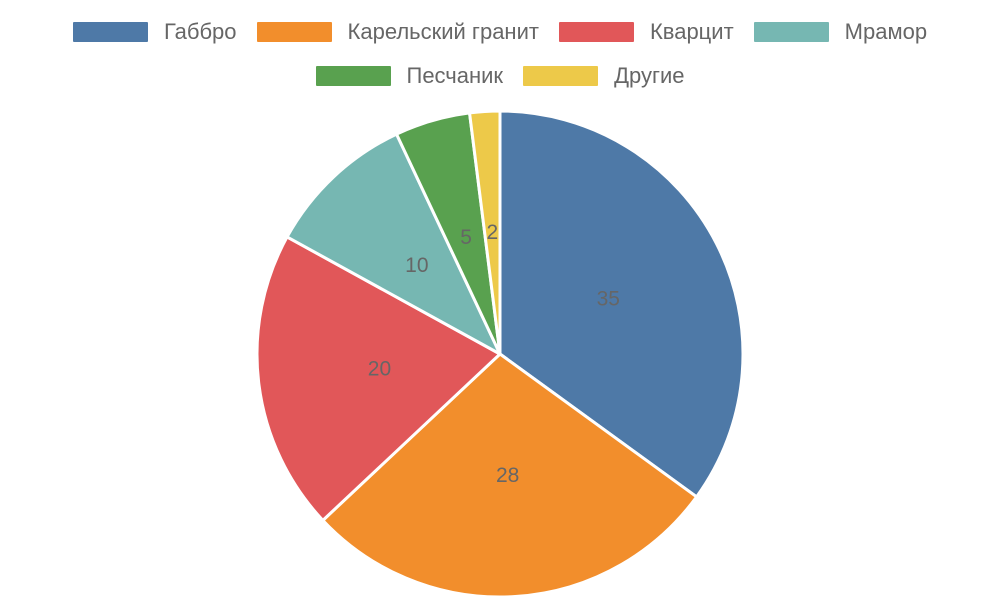 The width and height of the screenshot is (1000, 600). I want to click on legend-item-gabbro: Габбро, so click(154, 32).